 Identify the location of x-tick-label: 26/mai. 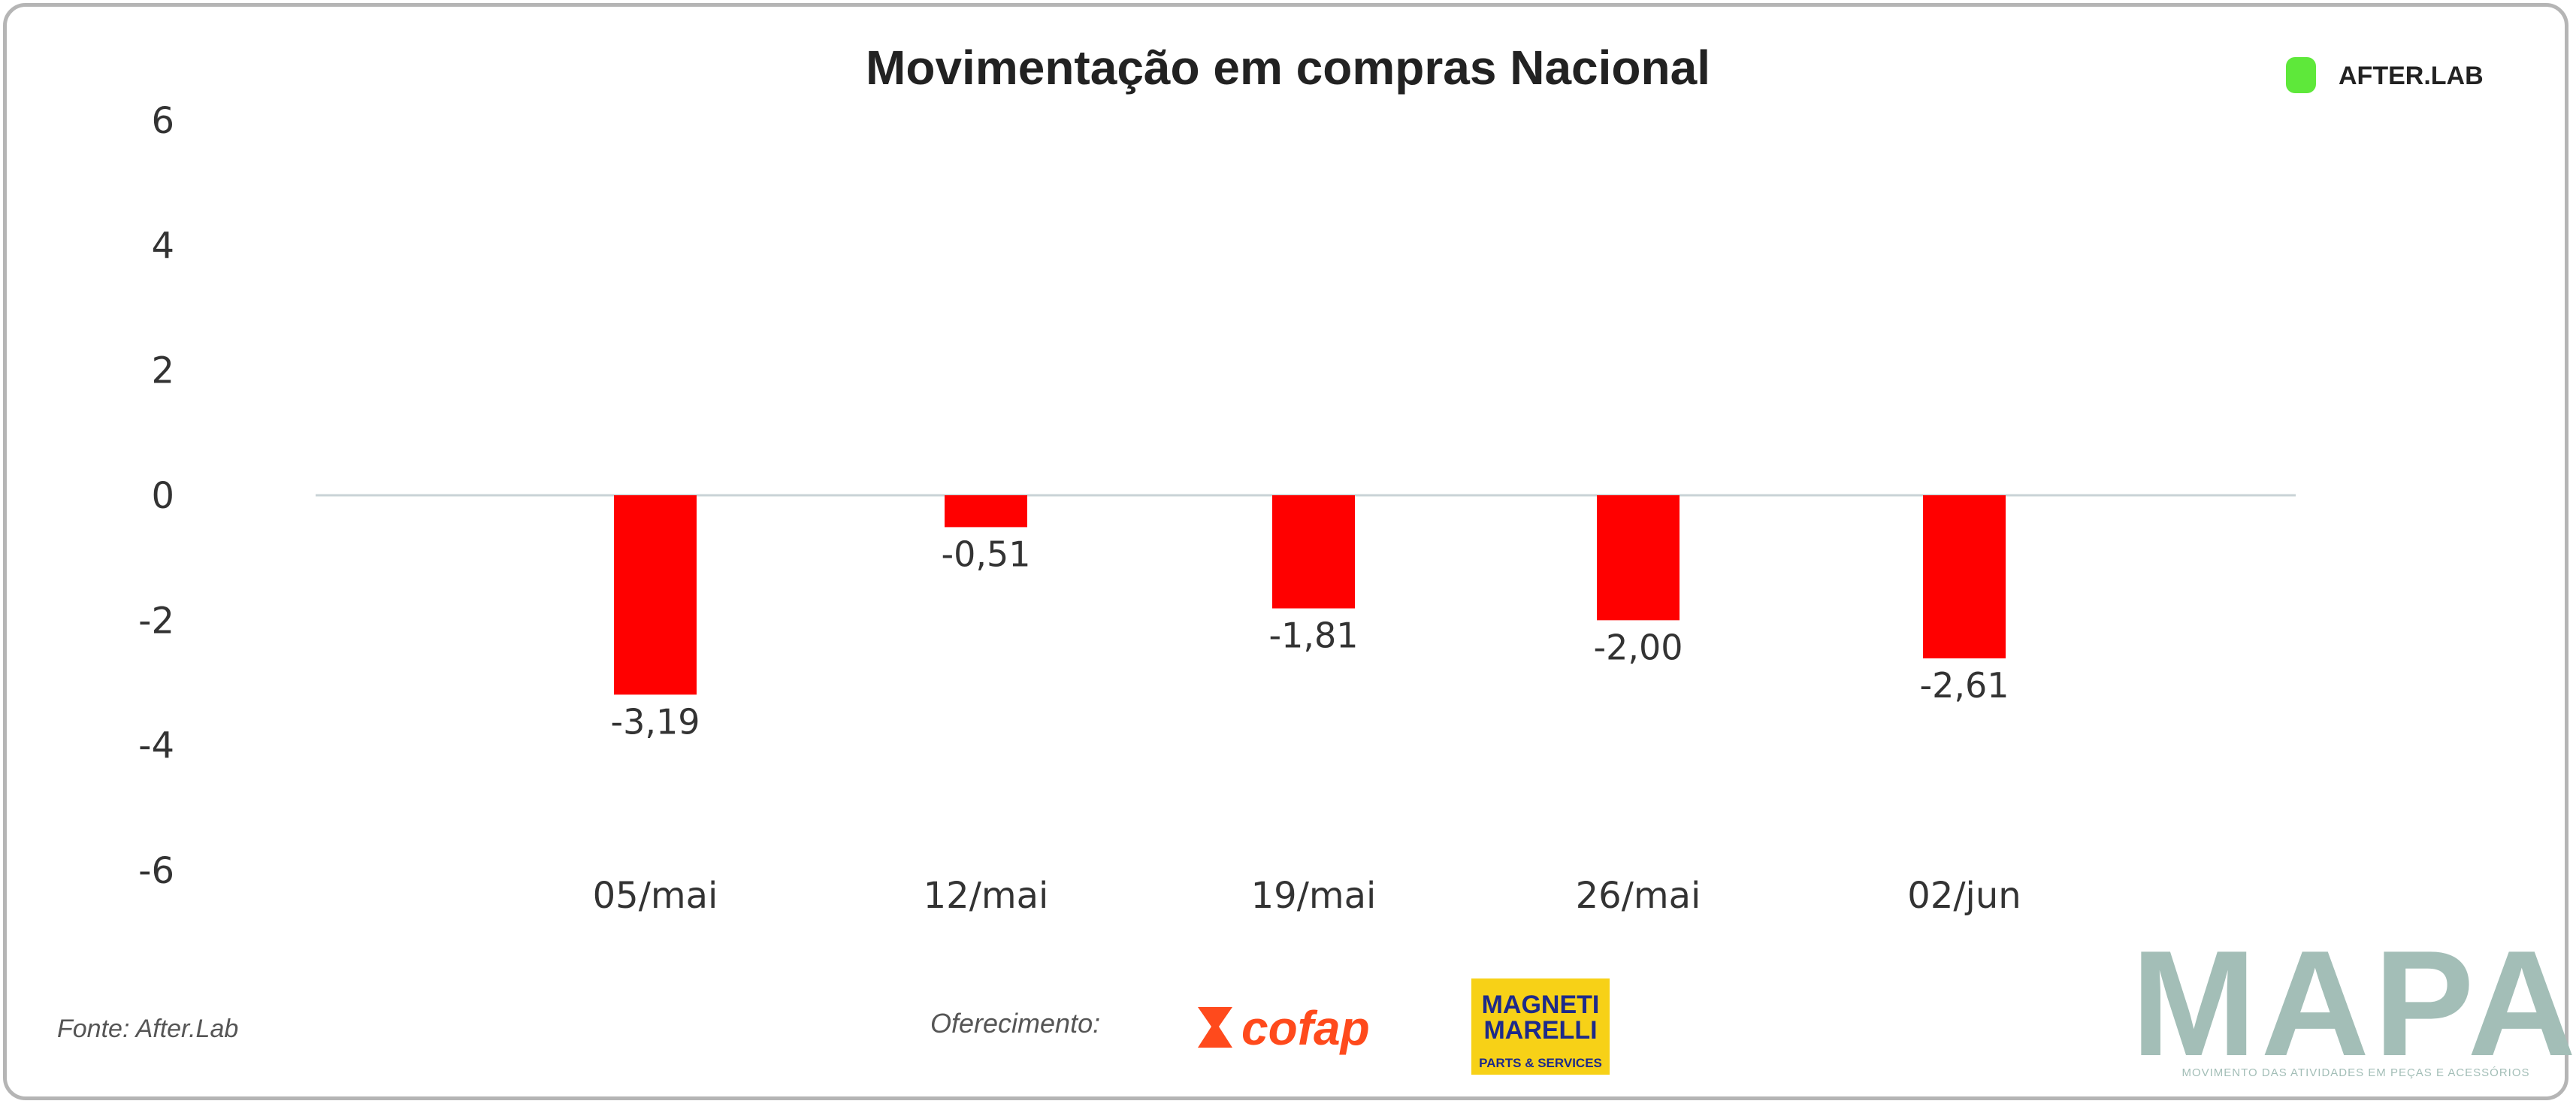
(1638, 896).